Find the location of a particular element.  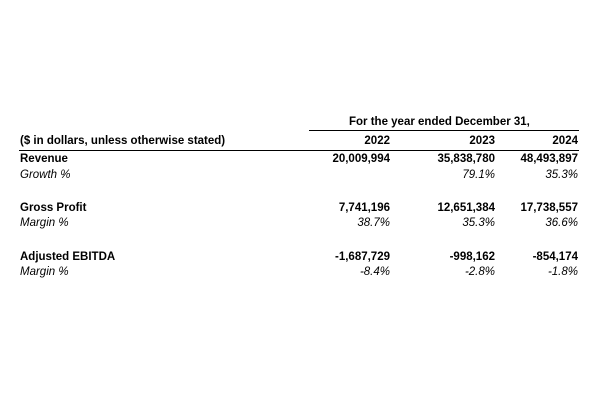

ebitda-margin-2022: -8.4% is located at coordinates (374, 272).